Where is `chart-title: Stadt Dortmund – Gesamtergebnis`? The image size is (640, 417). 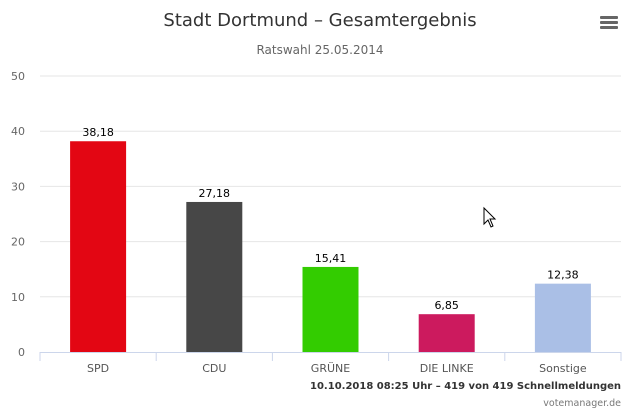 chart-title: Stadt Dortmund – Gesamtergebnis is located at coordinates (320, 20).